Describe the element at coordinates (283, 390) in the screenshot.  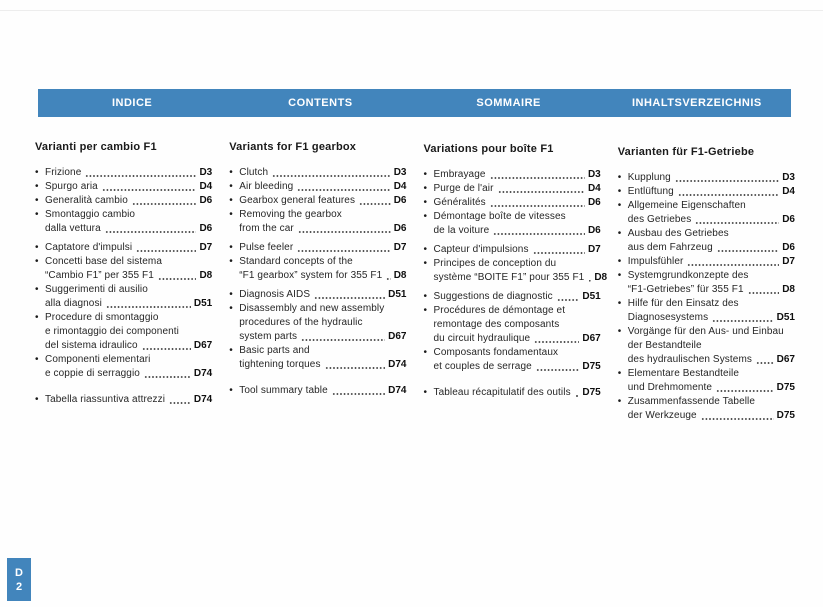
I see `entry-text: Tool summary table` at that location.